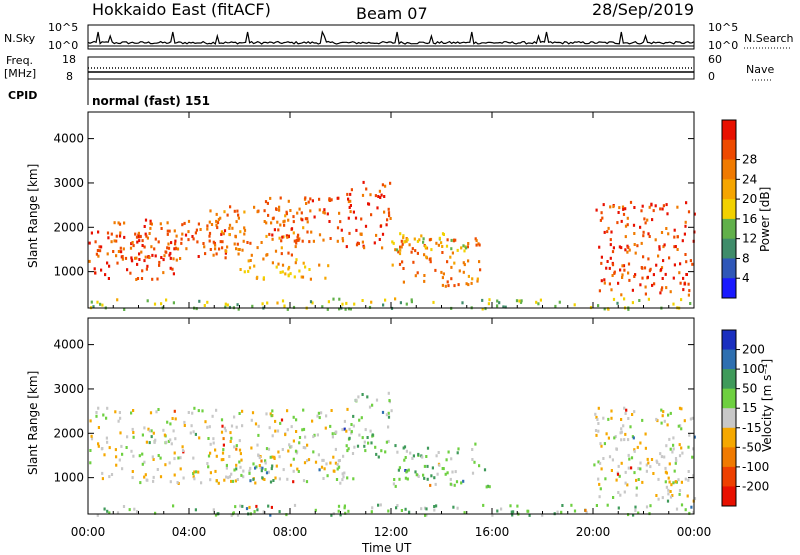 The height and width of the screenshot is (555, 800). What do you see at coordinates (729, 379) in the screenshot?
I see `colorbar-velocity-seg` at bounding box center [729, 379].